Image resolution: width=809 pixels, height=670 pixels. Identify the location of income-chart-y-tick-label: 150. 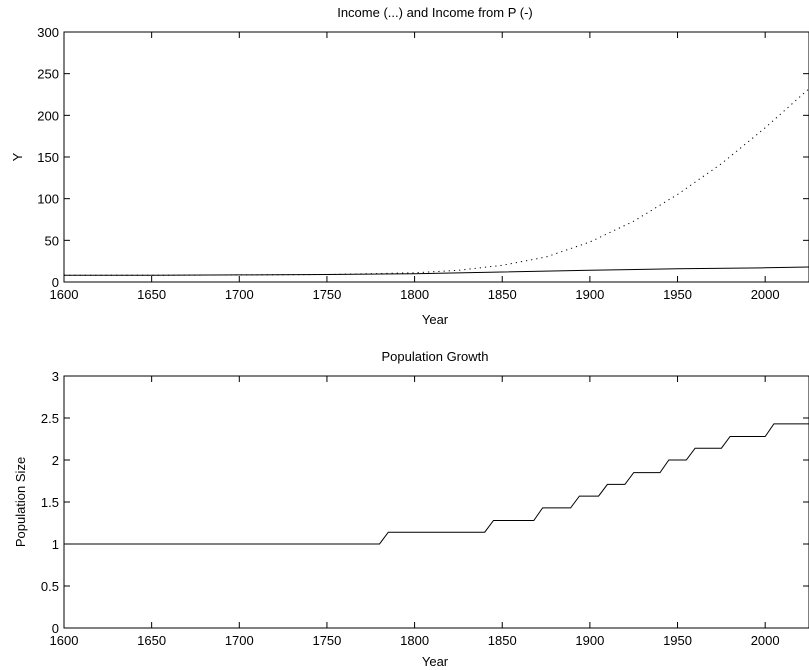
(48, 157).